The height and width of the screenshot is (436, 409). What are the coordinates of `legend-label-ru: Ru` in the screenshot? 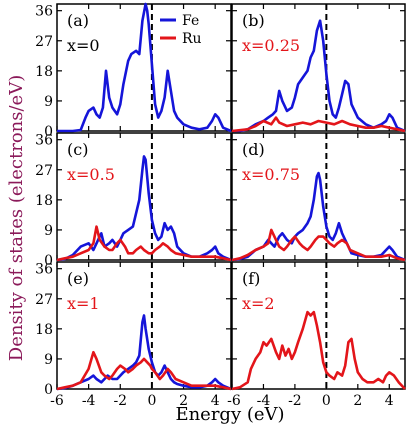 It's located at (192, 39).